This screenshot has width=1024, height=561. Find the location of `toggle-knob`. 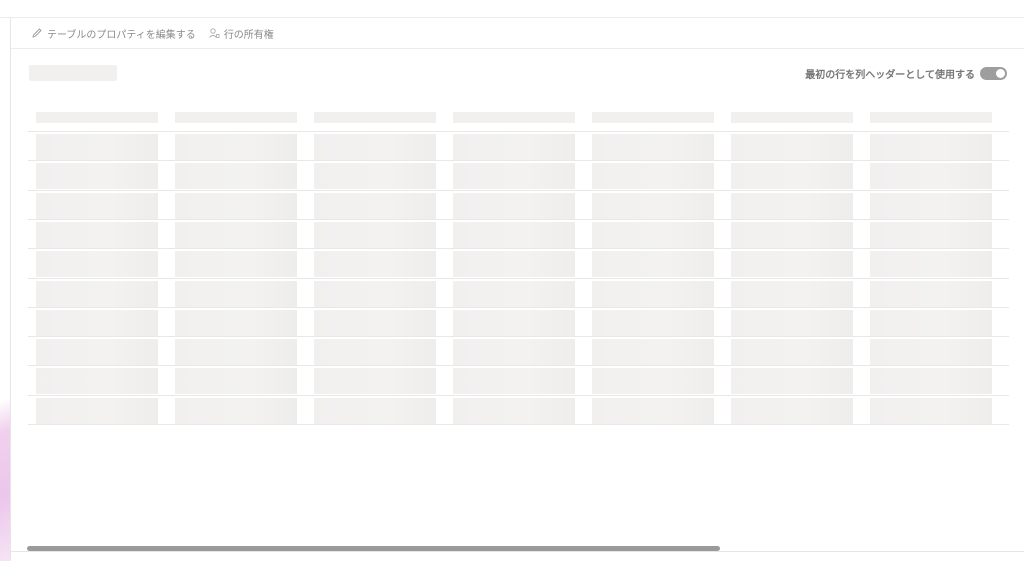

toggle-knob is located at coordinates (1000, 73).